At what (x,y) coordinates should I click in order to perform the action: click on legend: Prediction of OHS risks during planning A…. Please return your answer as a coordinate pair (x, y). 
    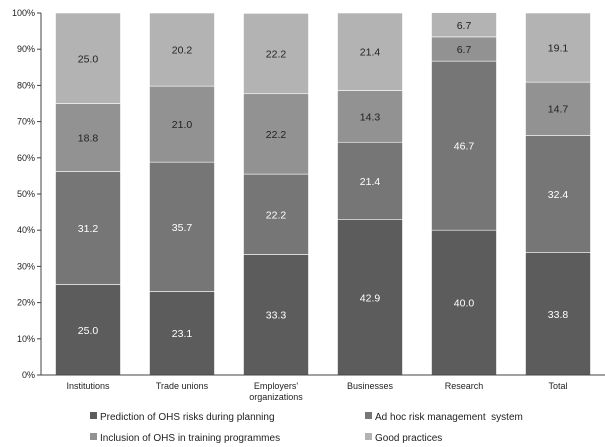
    Looking at the image, I should click on (306, 428).